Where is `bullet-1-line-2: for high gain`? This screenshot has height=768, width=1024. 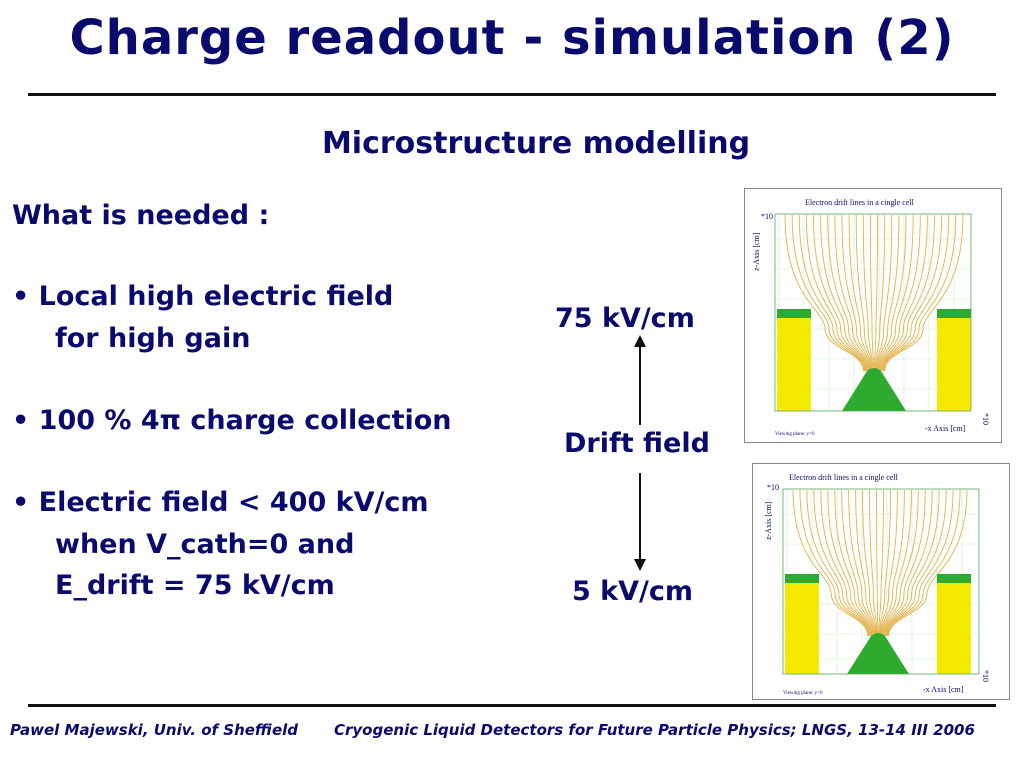
bullet-1-line-2: for high gain is located at coordinates (153, 338).